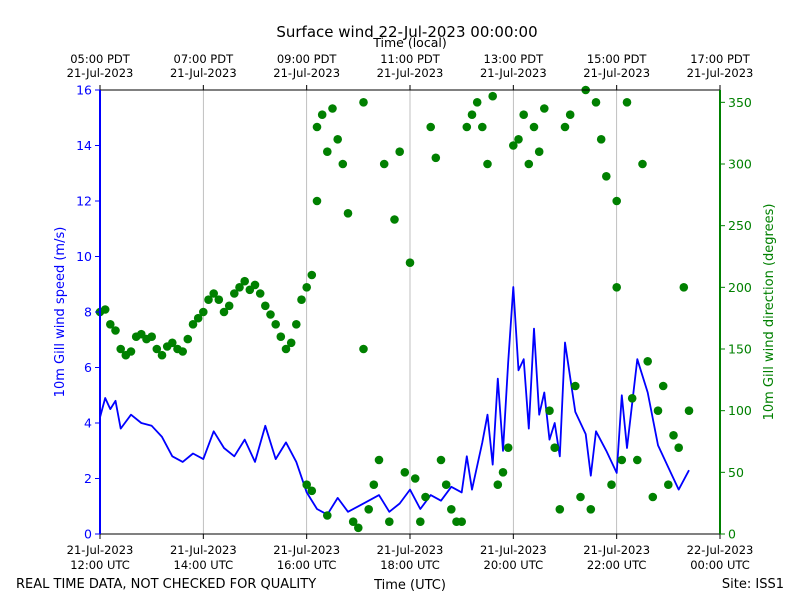 Image resolution: width=800 pixels, height=600 pixels. I want to click on top-axis-label: Time (local), so click(409, 42).